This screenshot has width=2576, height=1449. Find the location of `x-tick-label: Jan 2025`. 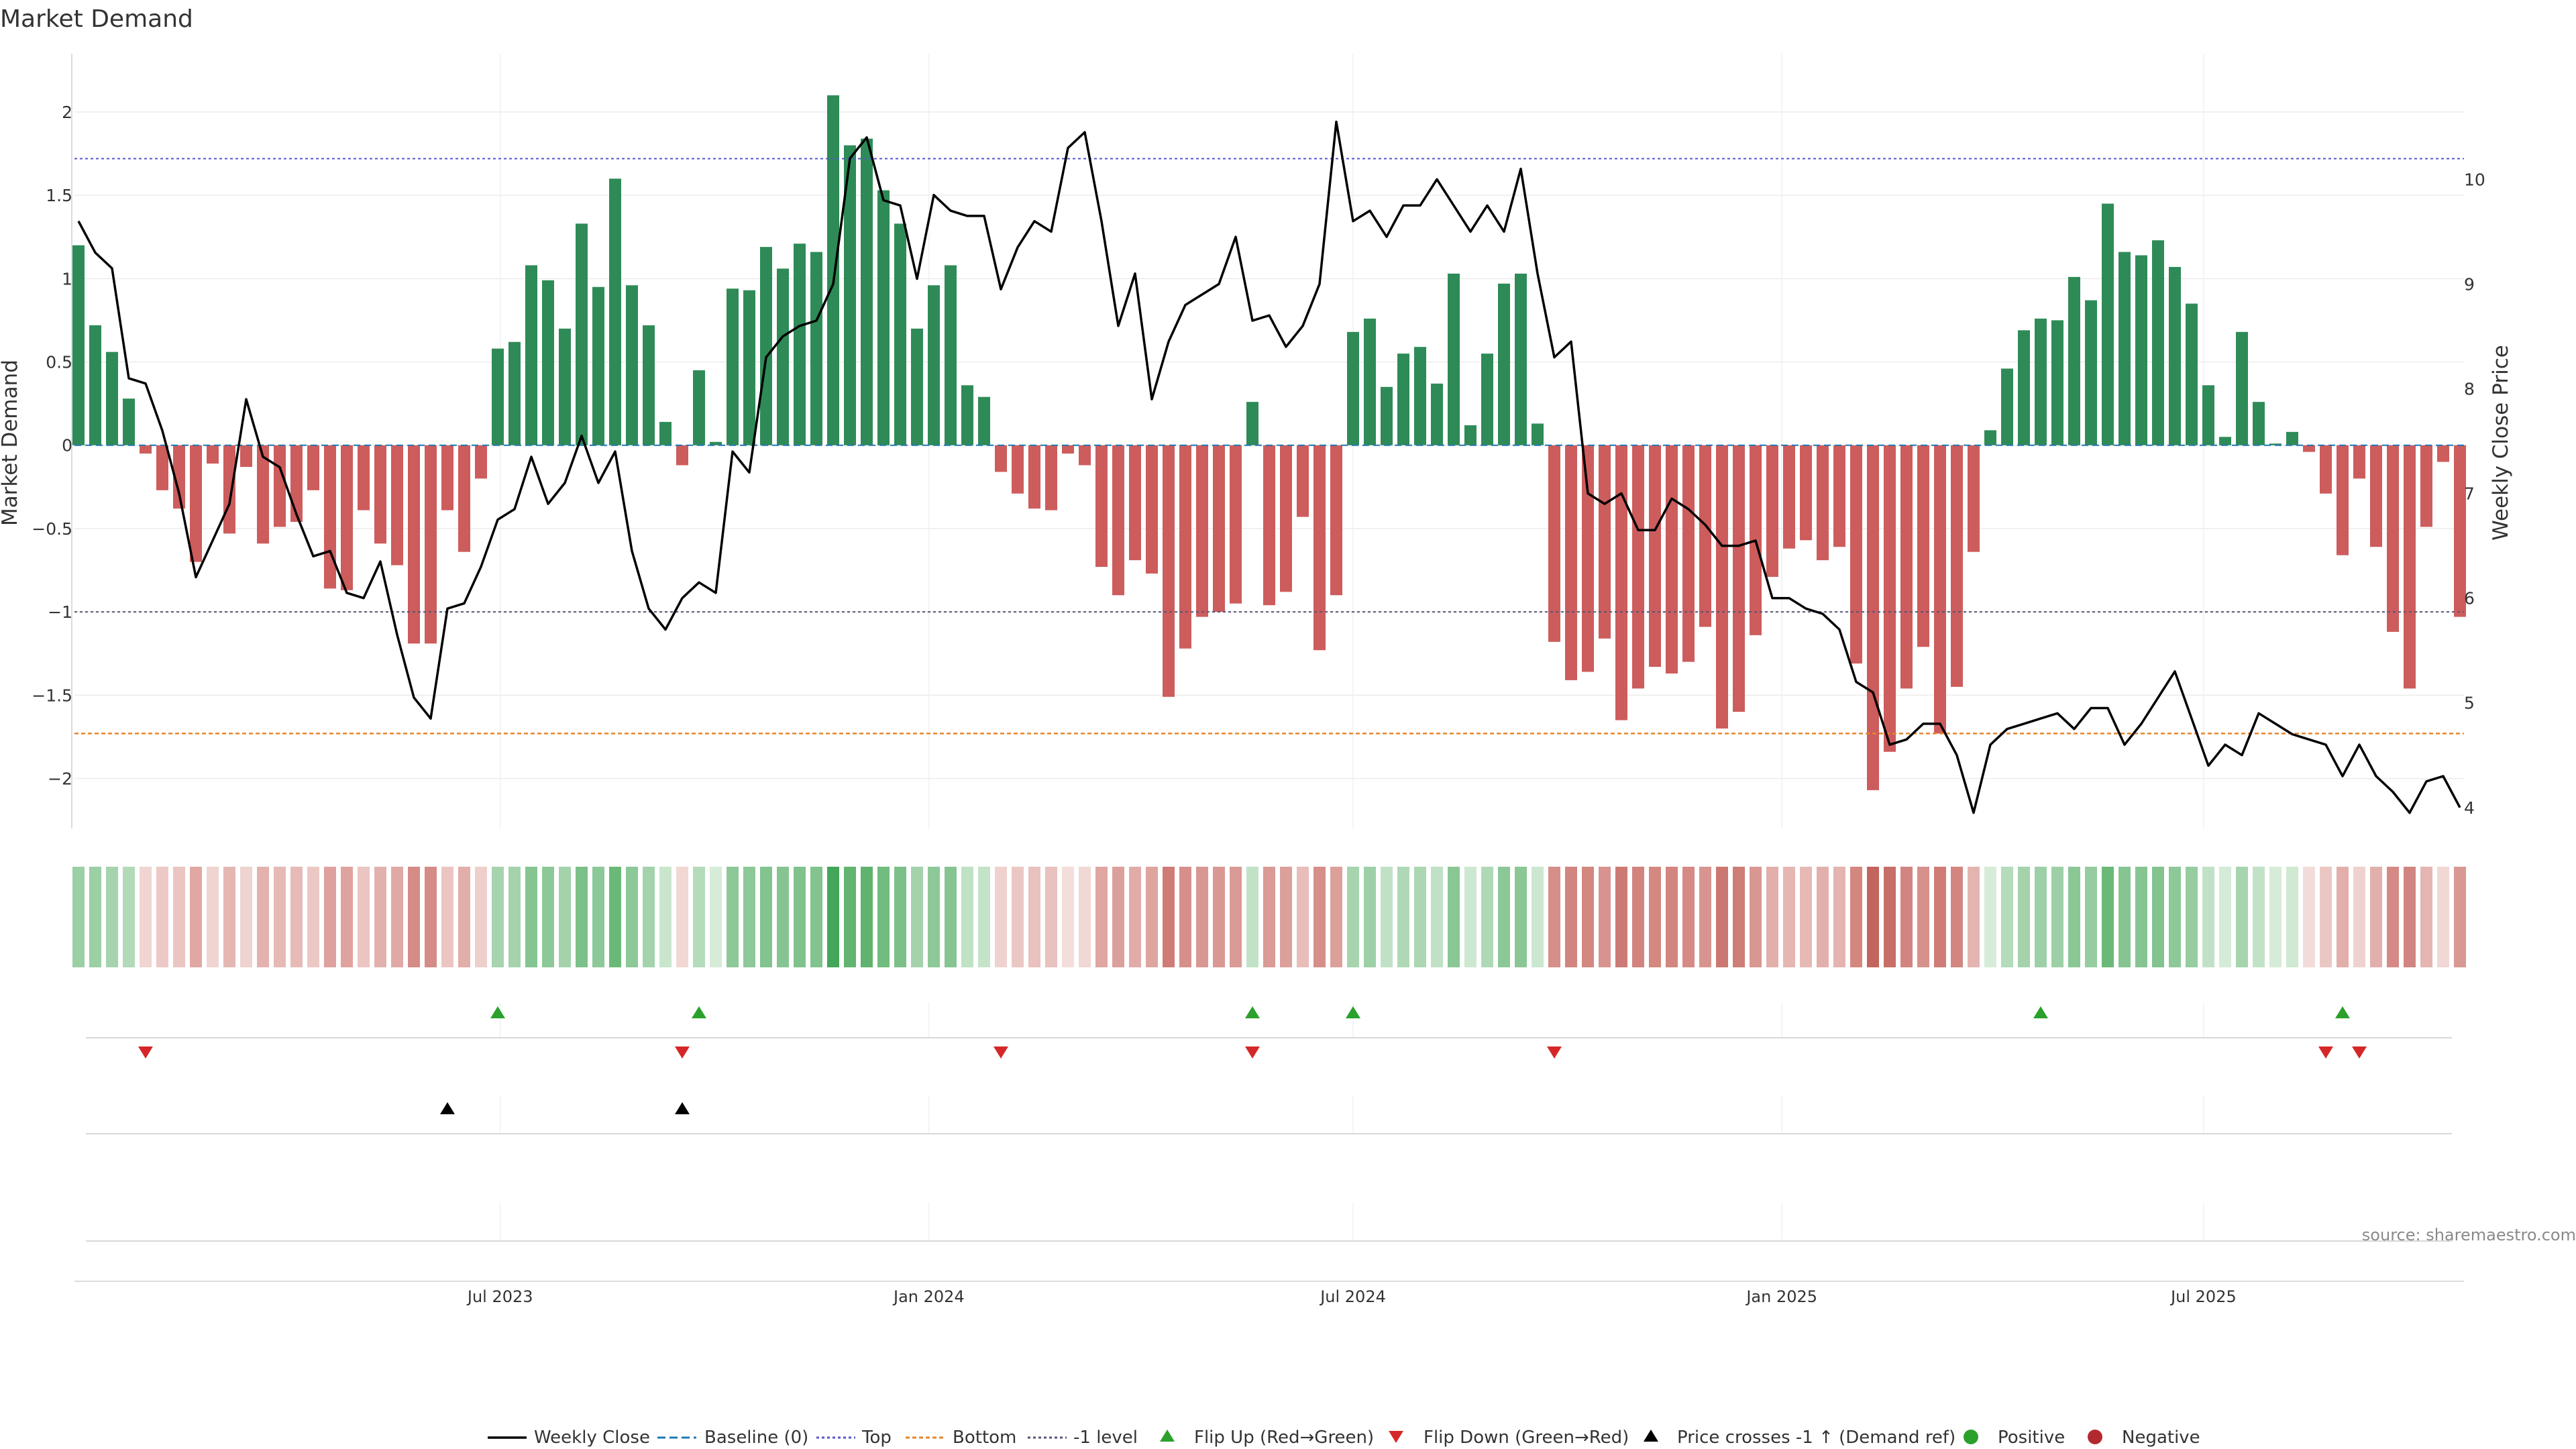

x-tick-label: Jan 2025 is located at coordinates (1781, 1296).